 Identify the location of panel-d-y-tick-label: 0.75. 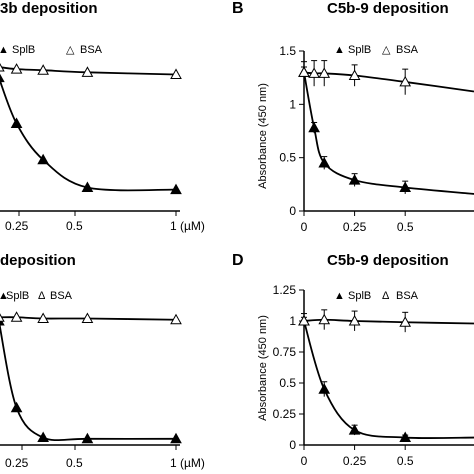
(285, 352).